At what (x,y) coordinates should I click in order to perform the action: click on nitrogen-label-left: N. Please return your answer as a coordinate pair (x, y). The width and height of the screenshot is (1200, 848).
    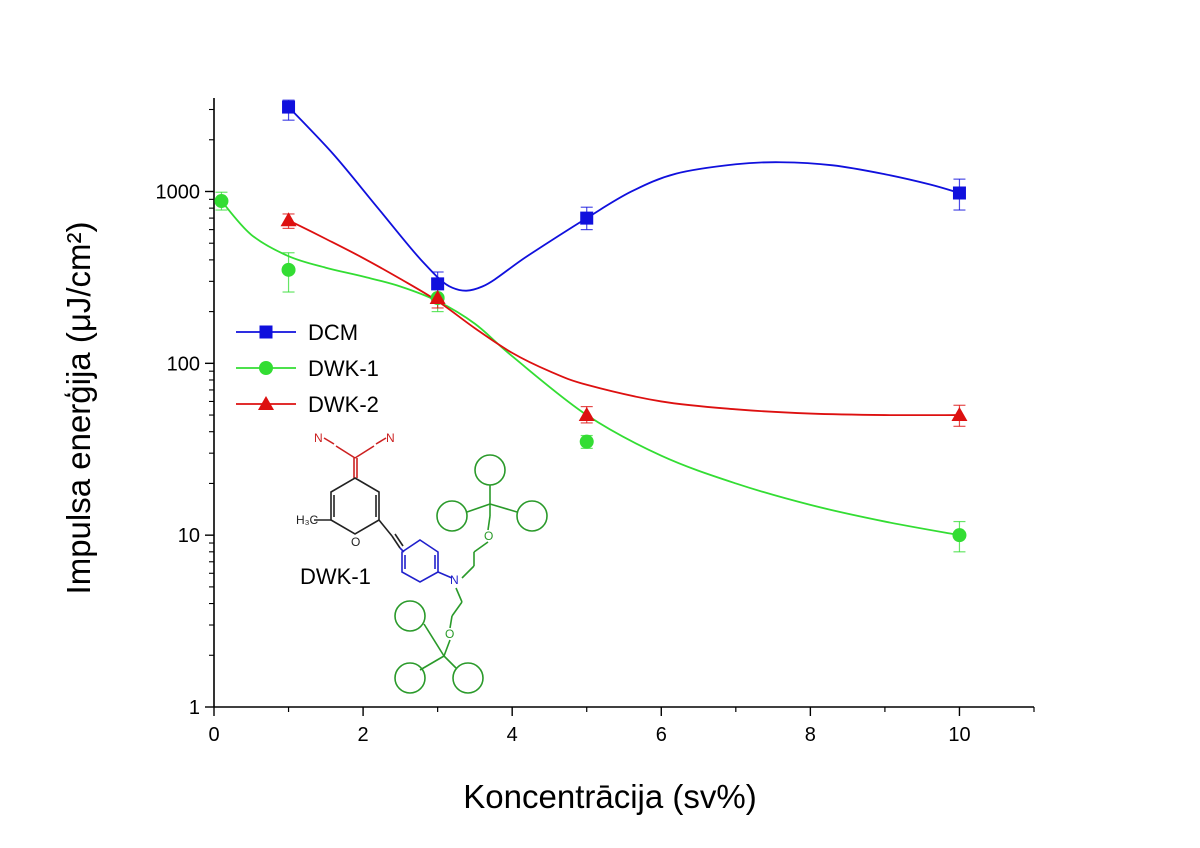
    Looking at the image, I should click on (318, 438).